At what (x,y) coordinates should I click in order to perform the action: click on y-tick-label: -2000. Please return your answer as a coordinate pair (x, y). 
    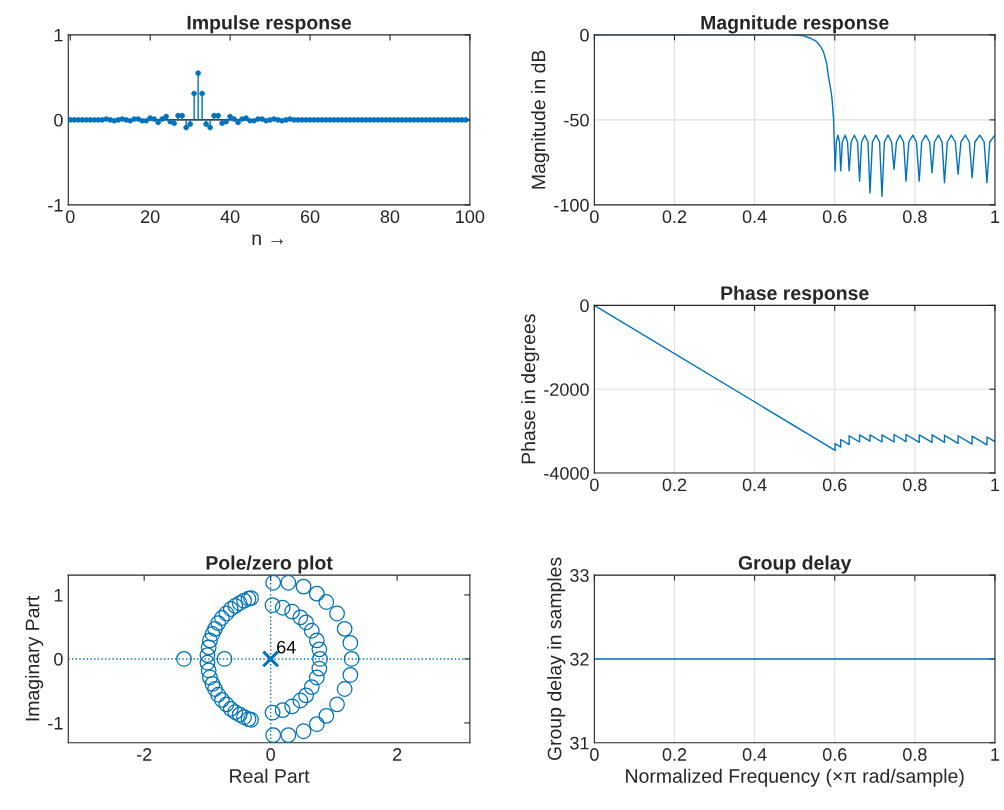
    Looking at the image, I should click on (566, 389).